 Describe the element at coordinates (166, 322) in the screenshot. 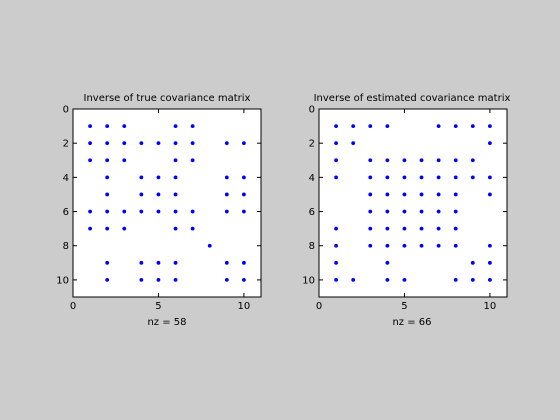

I see `x-axis-label: nz = 58` at that location.